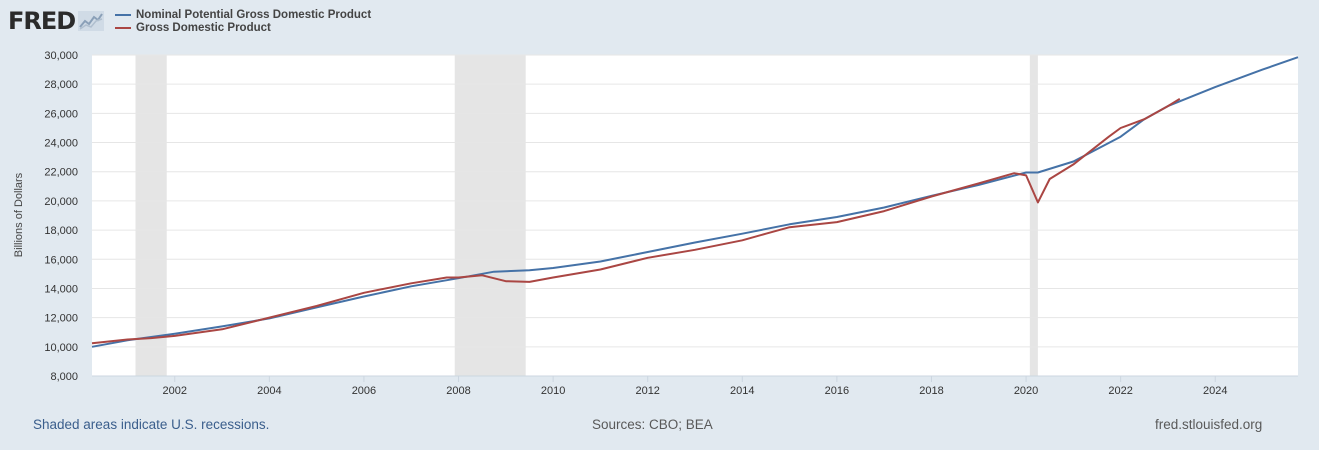 The image size is (1319, 450). What do you see at coordinates (1120, 391) in the screenshot?
I see `x-tick-label: 2022` at bounding box center [1120, 391].